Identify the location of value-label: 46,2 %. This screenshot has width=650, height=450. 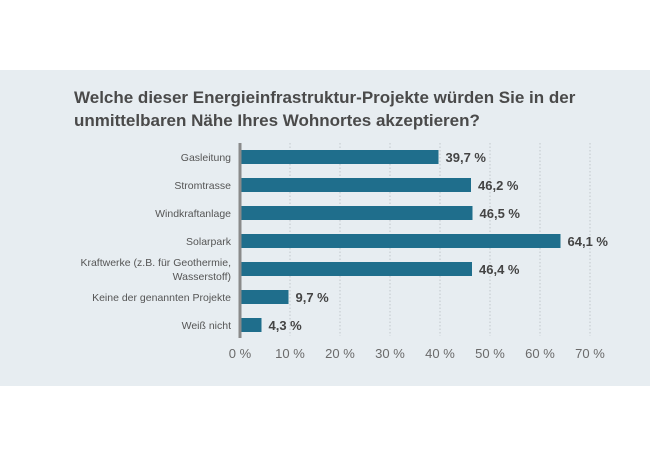
(498, 185).